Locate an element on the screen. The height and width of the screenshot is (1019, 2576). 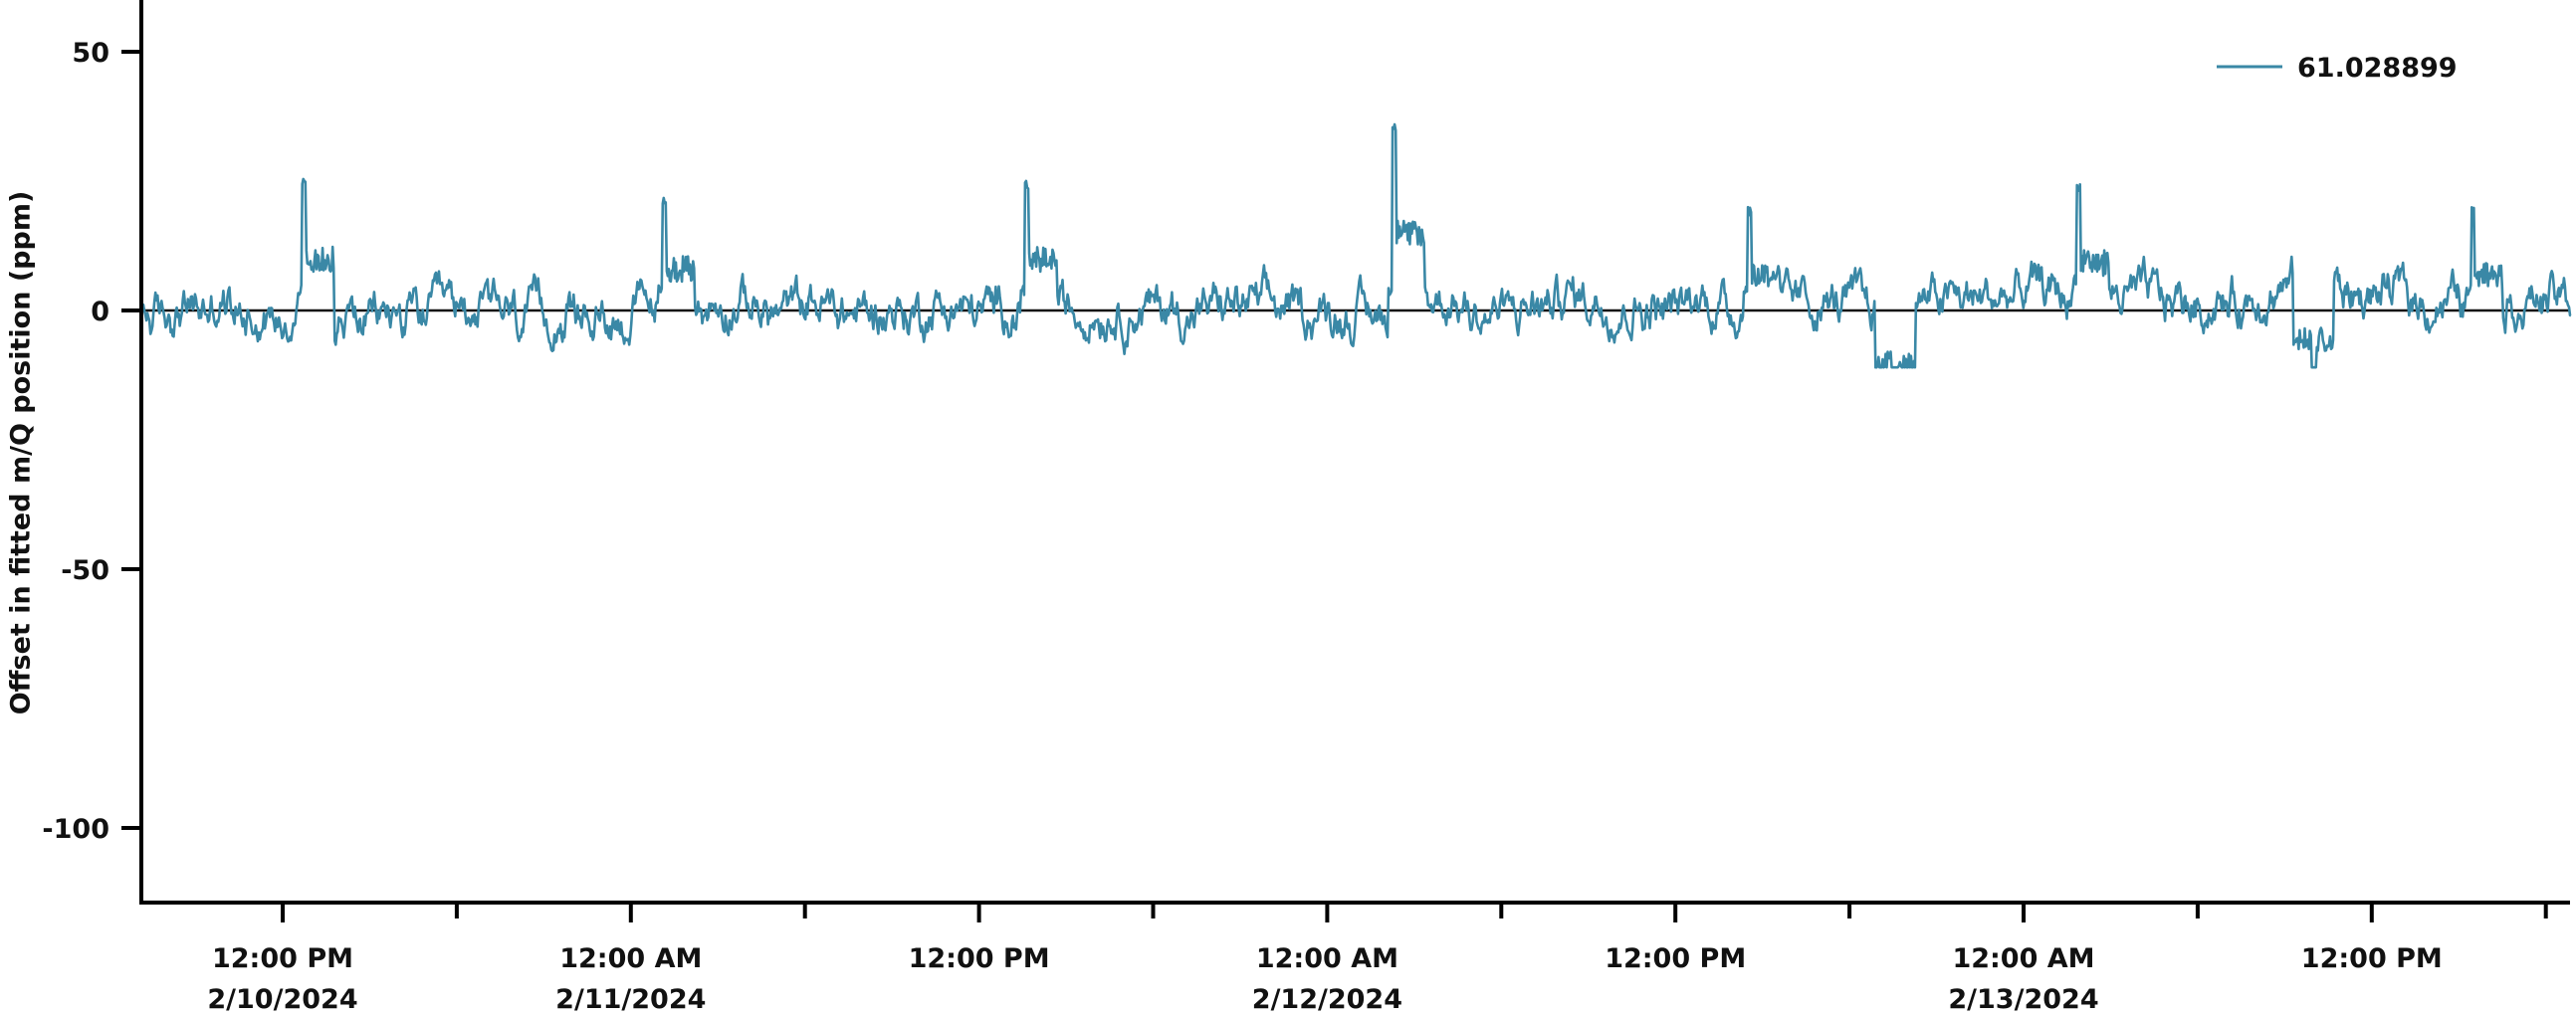
x-tick-label-date: 2/12/2024 is located at coordinates (1327, 999).